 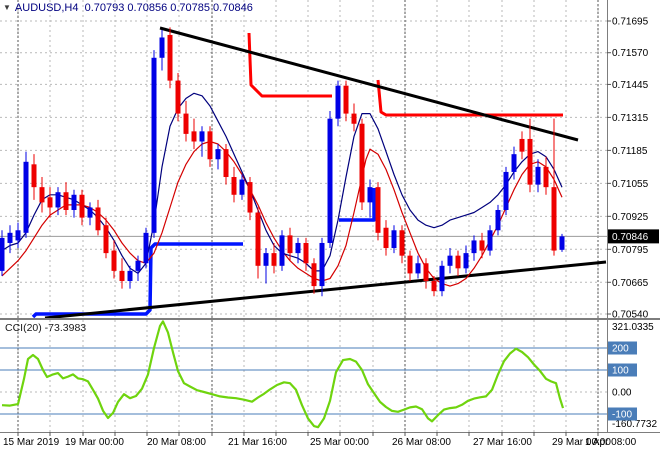 I want to click on support-step-line, so click(x=137, y=280).